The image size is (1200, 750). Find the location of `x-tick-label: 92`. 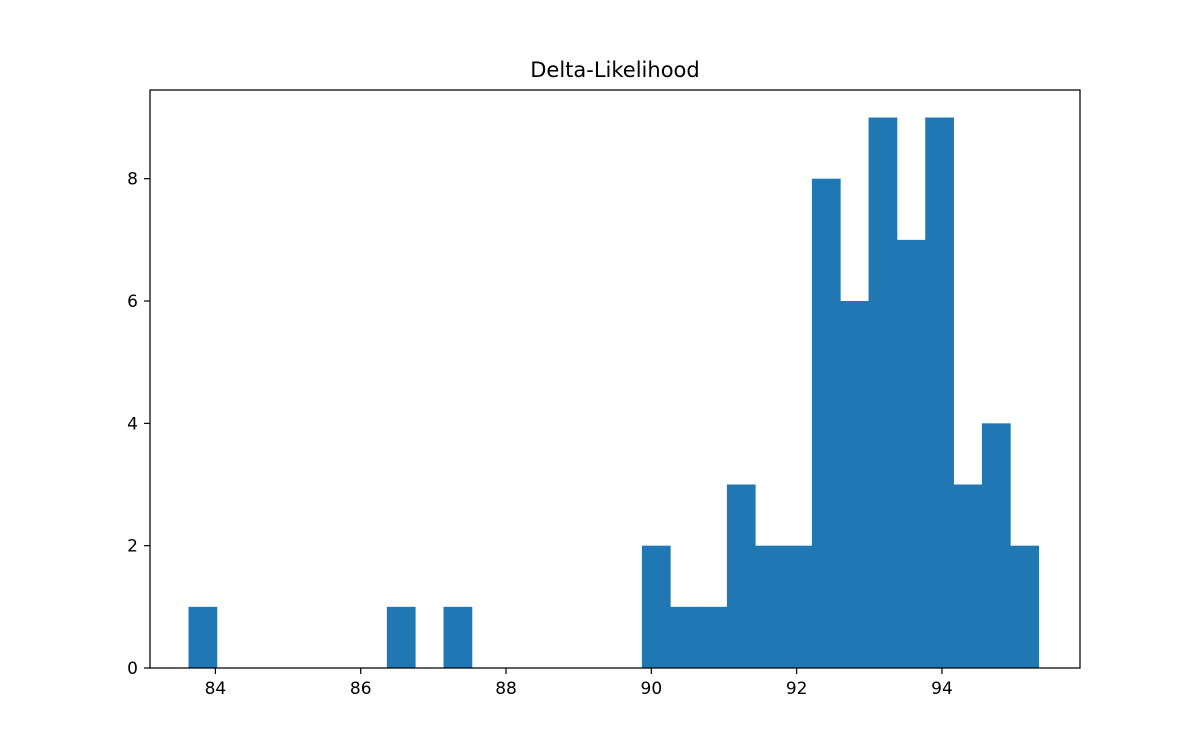

x-tick-label: 92 is located at coordinates (797, 689).